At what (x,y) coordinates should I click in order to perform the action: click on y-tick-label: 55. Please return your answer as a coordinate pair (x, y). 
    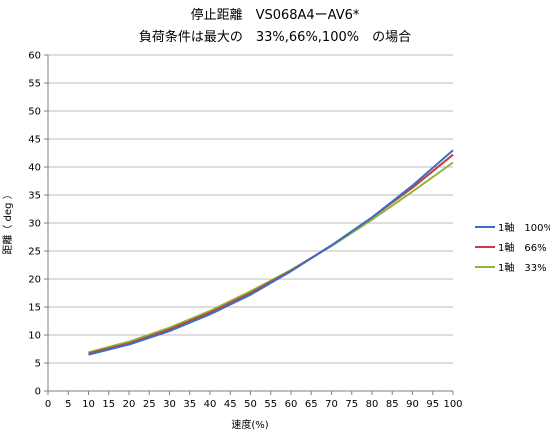
    Looking at the image, I should click on (34, 84).